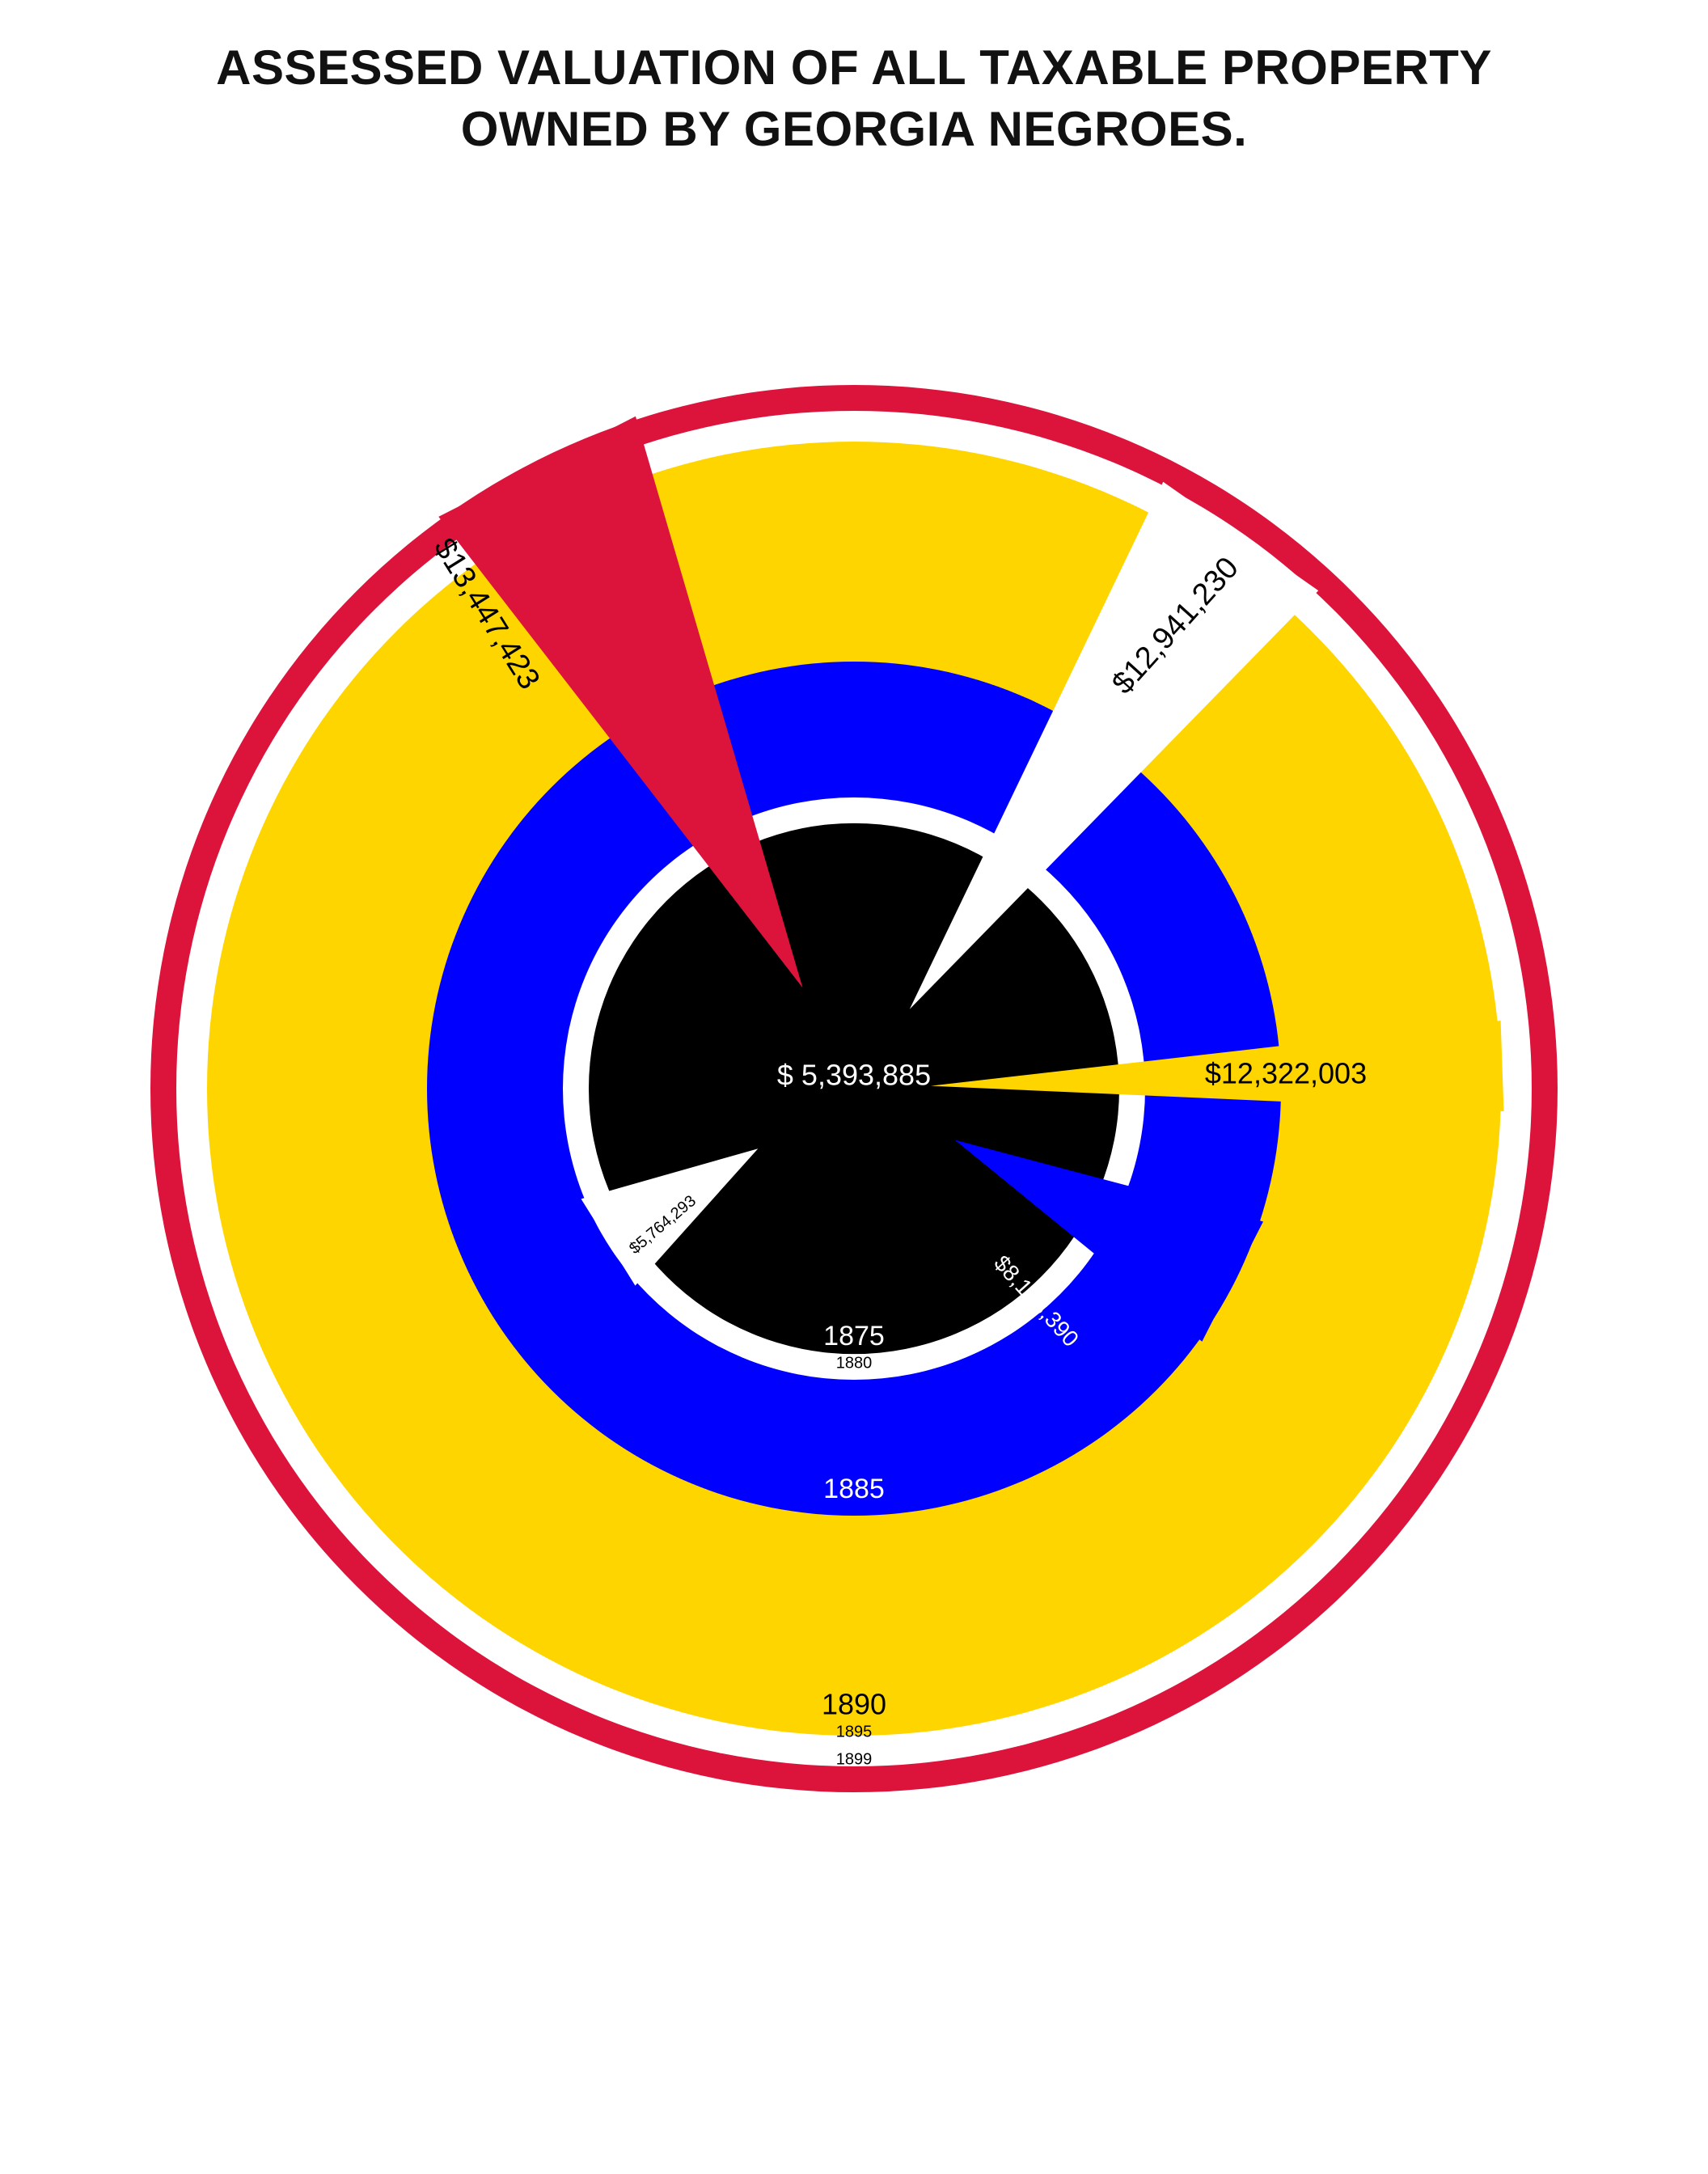  I want to click on year-label-1880: 1880, so click(854, 1363).